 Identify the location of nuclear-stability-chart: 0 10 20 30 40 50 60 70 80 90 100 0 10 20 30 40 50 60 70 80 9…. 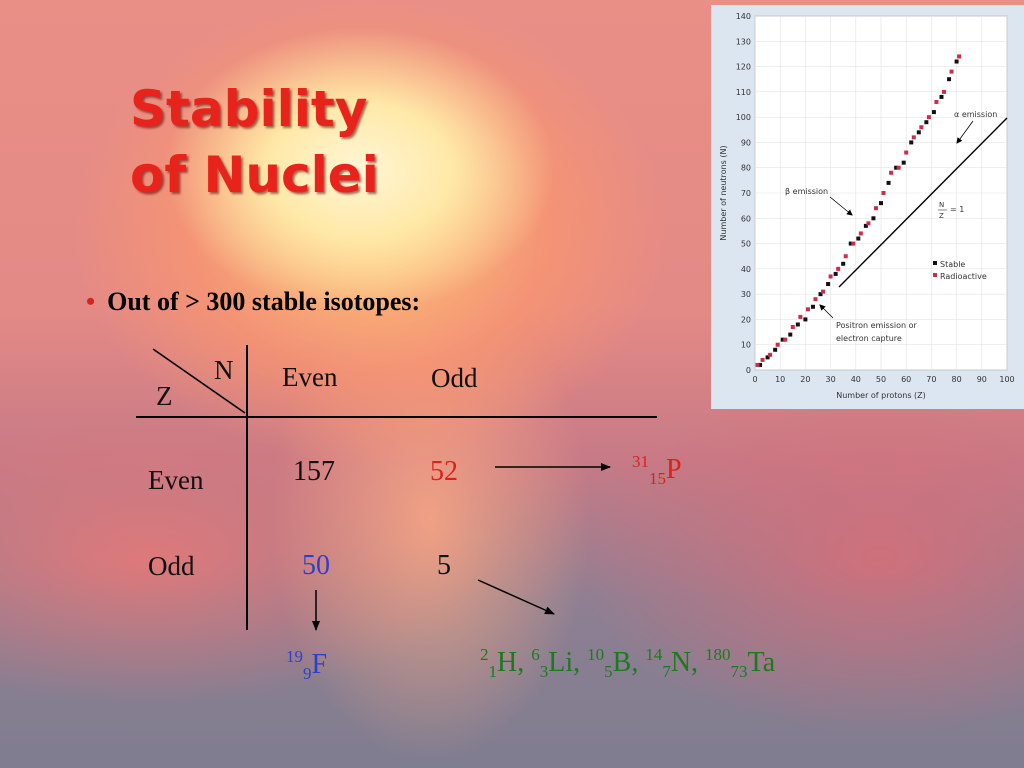
(867, 206).